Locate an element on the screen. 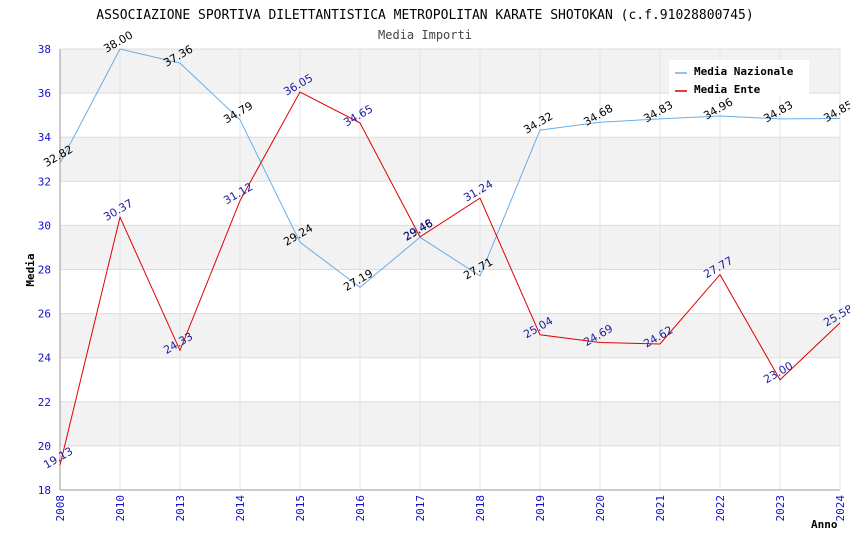  x-tick-label: 2022 is located at coordinates (720, 508).